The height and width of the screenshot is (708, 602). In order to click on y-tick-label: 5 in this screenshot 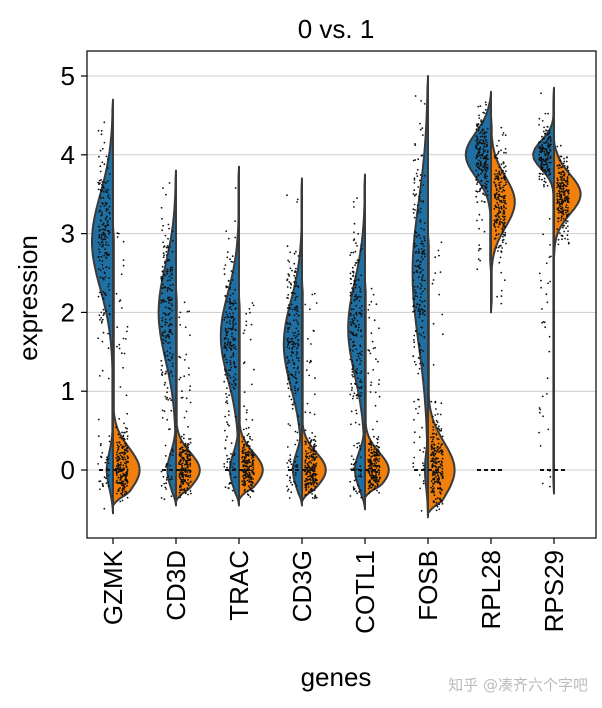, I will do `click(68, 76)`.